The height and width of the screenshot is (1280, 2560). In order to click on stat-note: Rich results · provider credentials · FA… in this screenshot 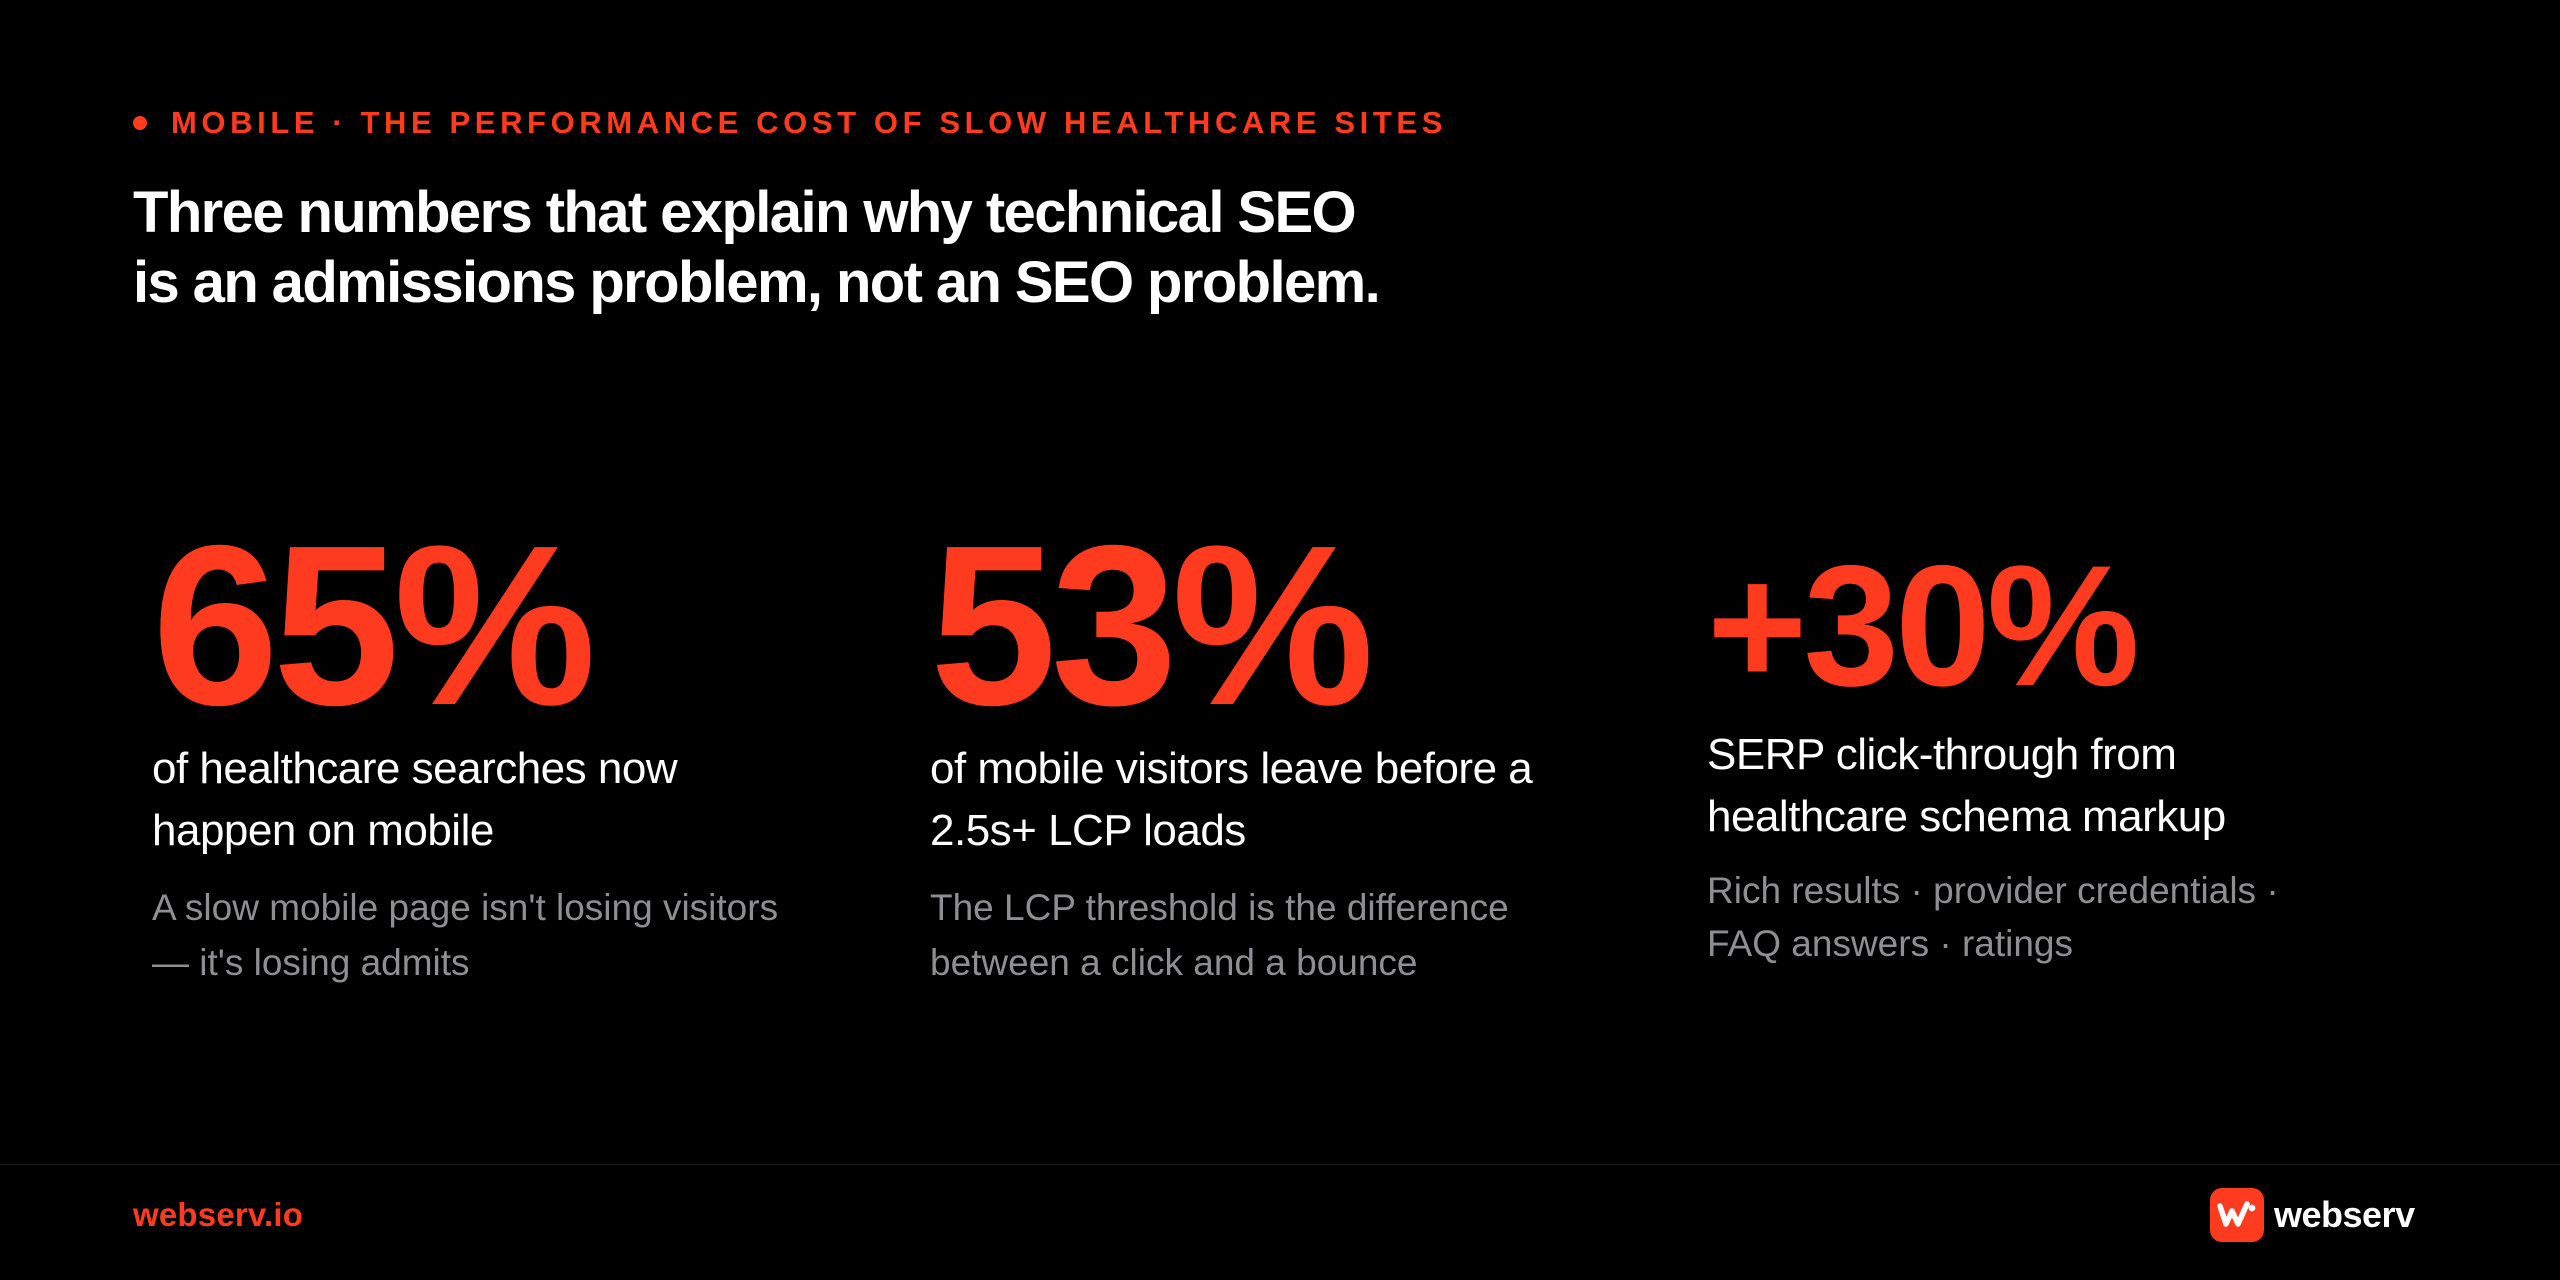, I will do `click(2067, 917)`.